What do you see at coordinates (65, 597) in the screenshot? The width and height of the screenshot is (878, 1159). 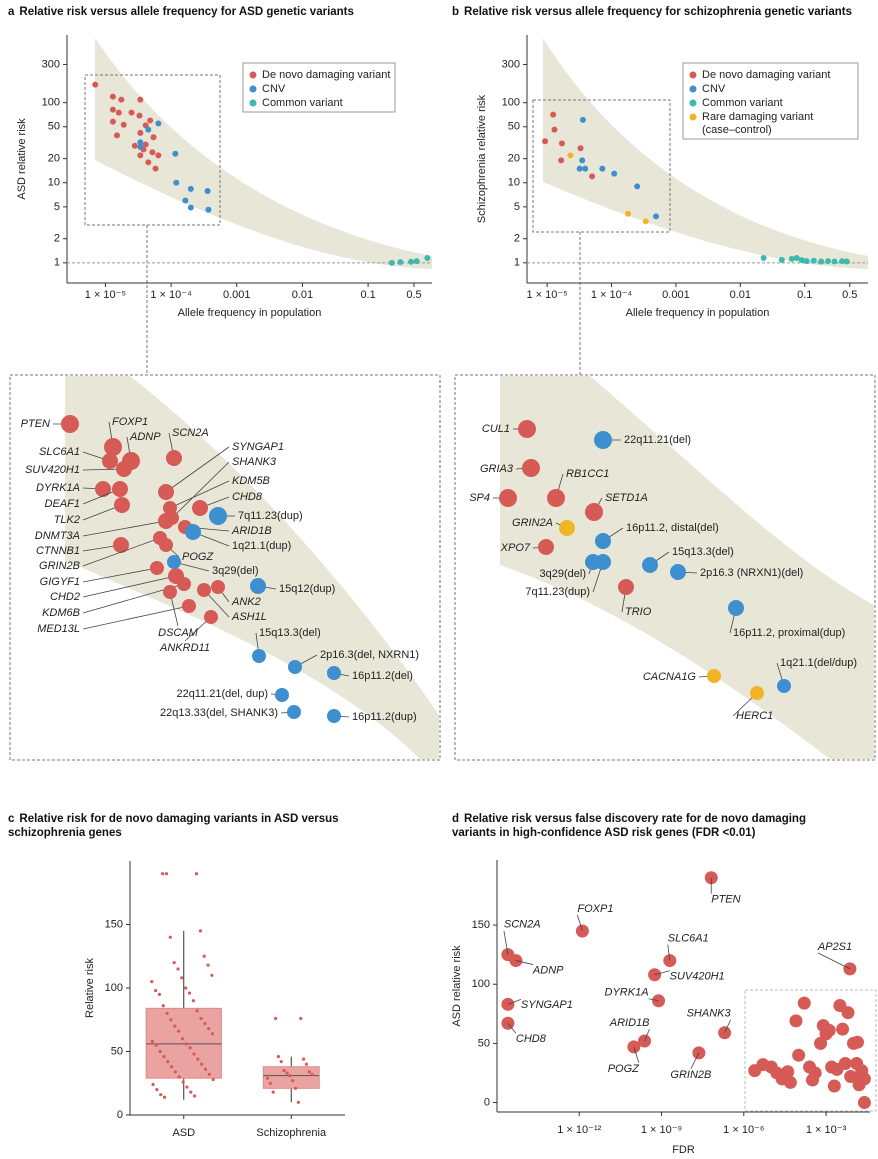 I see `variant-label: CHD2` at bounding box center [65, 597].